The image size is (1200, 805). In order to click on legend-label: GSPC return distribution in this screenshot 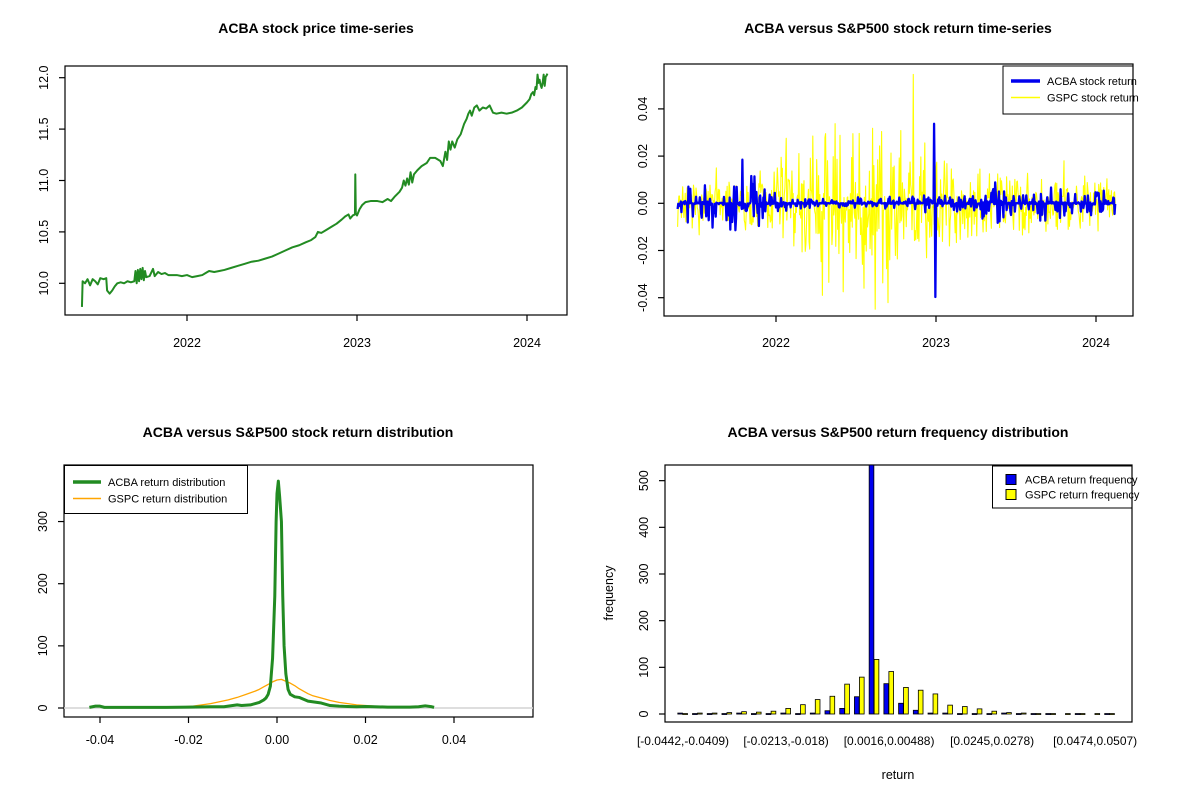, I will do `click(167, 500)`.